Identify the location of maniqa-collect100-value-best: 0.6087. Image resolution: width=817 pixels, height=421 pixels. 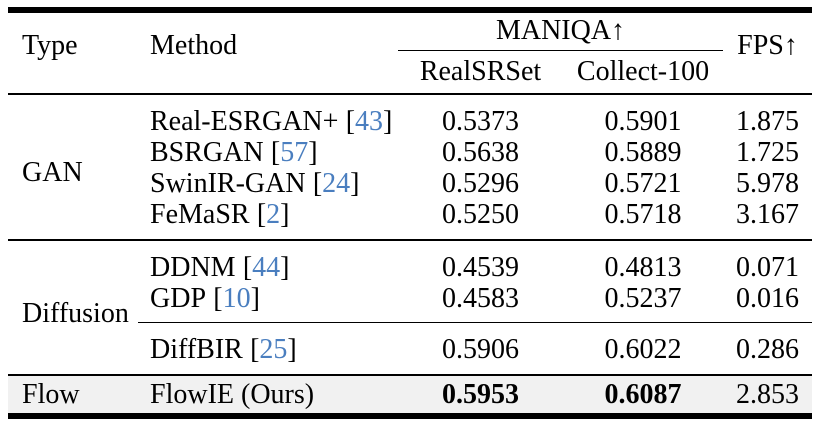
(643, 395).